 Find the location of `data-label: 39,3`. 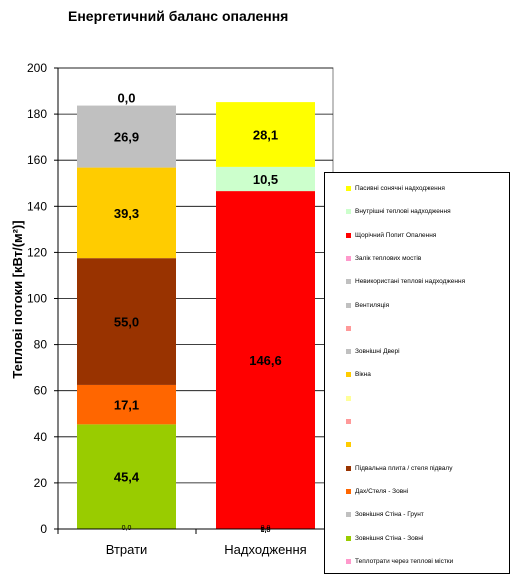

data-label: 39,3 is located at coordinates (126, 213).